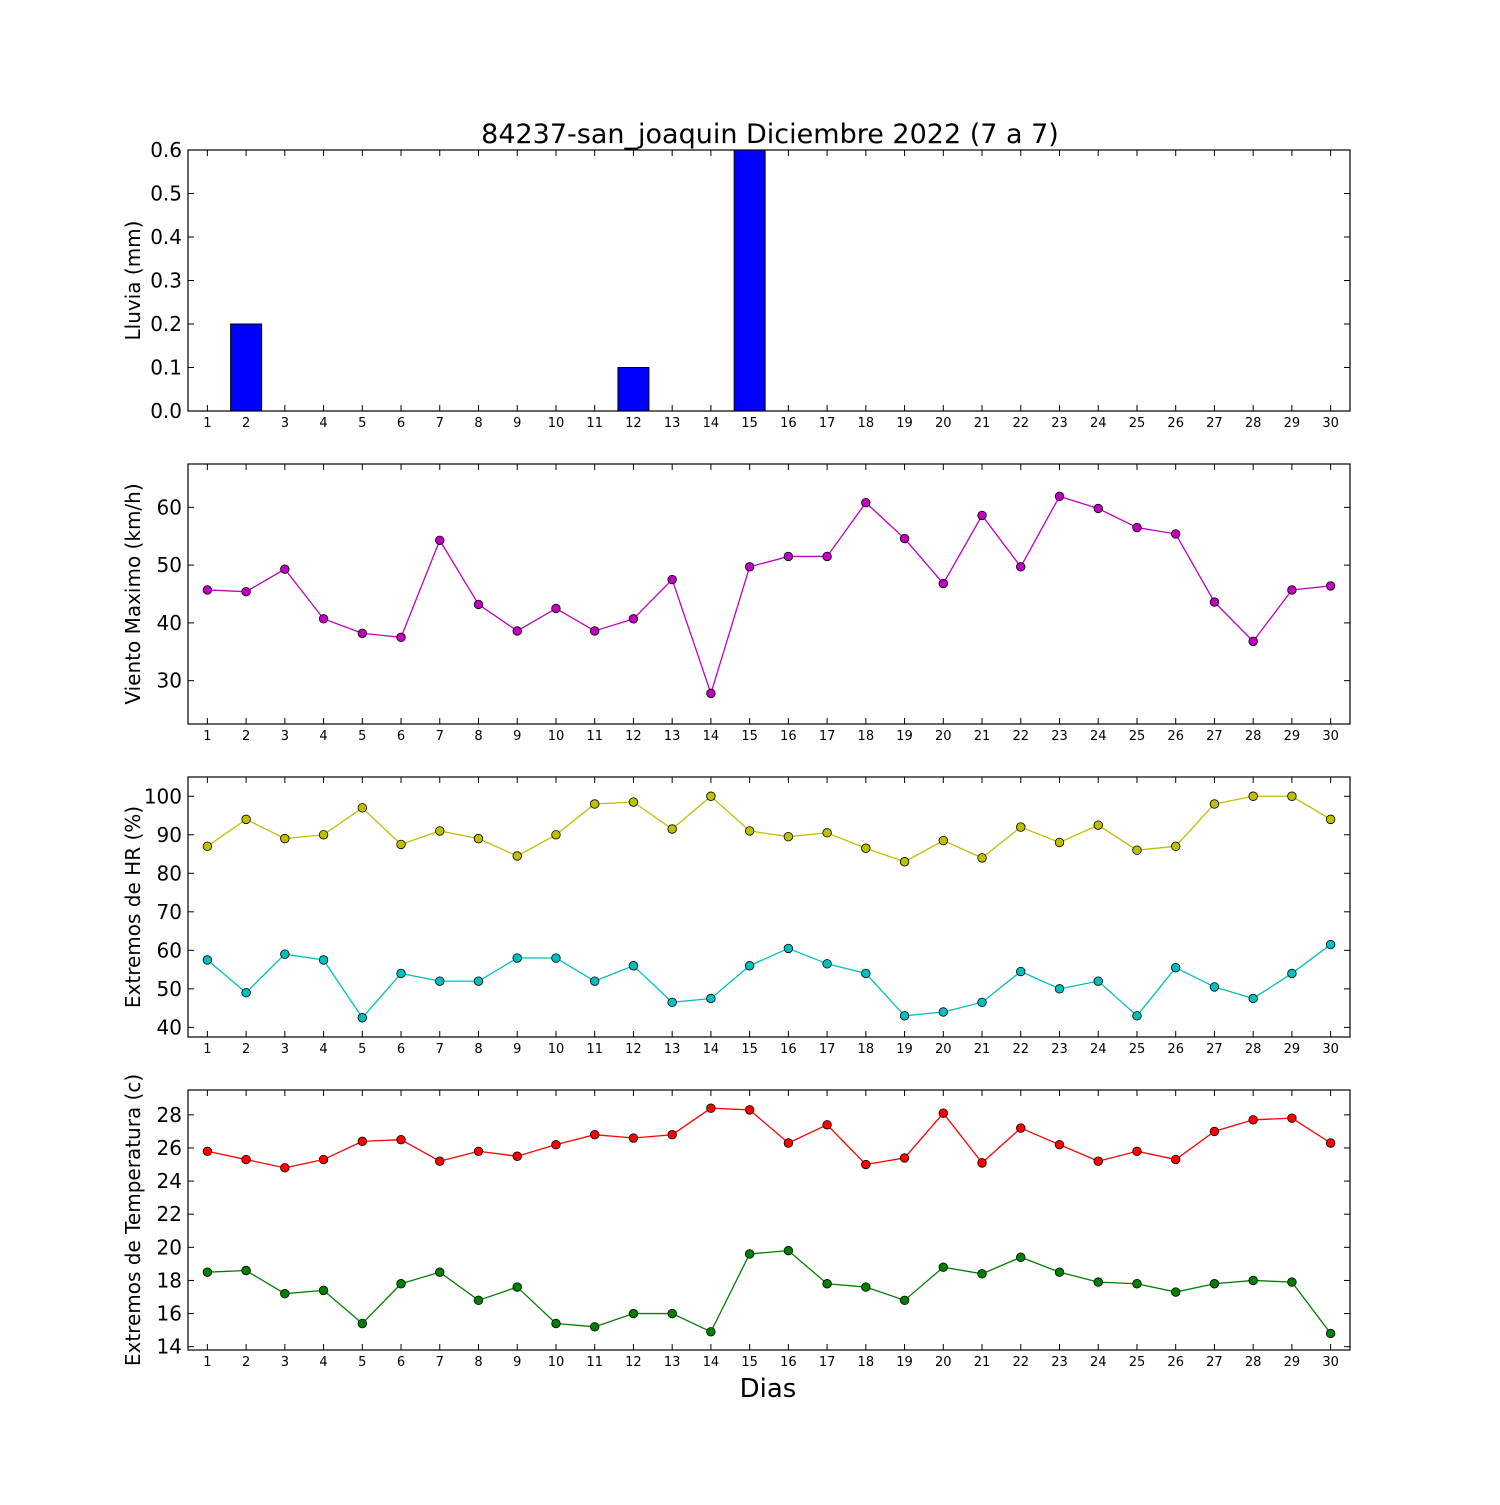 This screenshot has width=1500, height=1505. I want to click on x-tick-label: 4, so click(323, 1362).